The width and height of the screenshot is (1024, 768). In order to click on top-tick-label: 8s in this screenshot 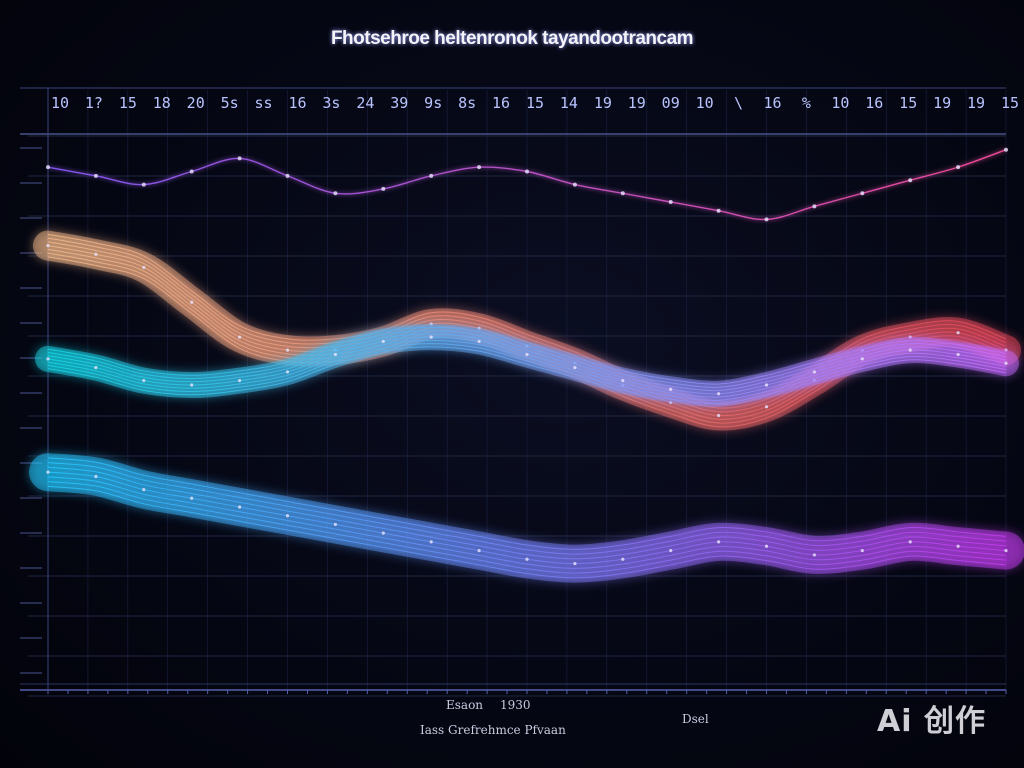, I will do `click(467, 103)`.